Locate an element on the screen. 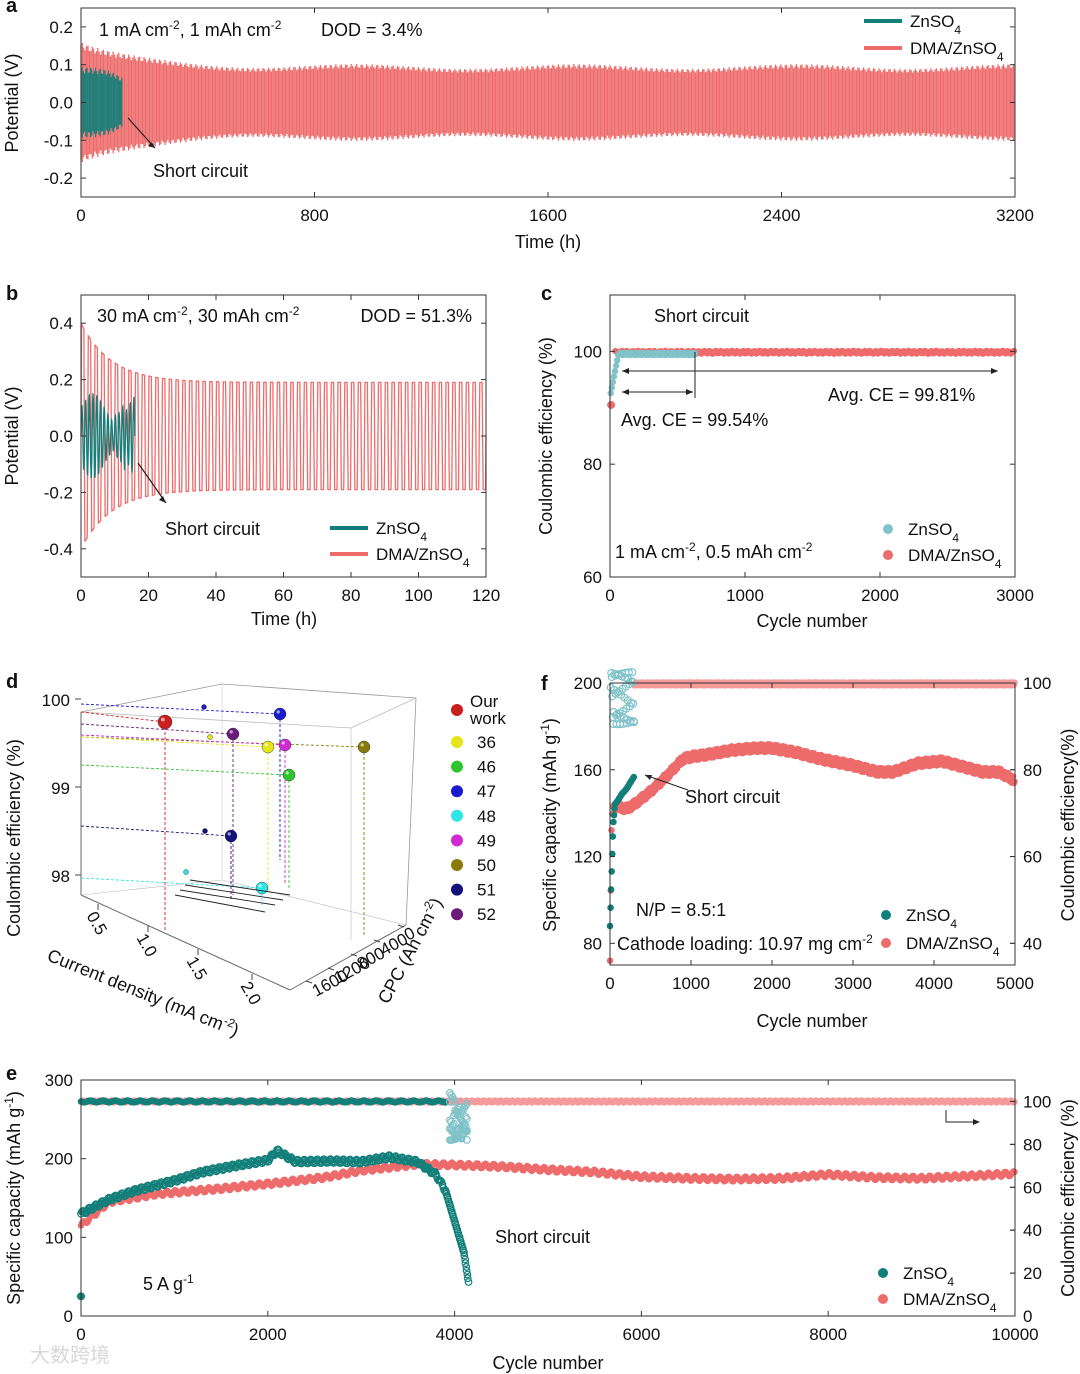 This screenshot has width=1080, height=1374. y-tick-label: 160 is located at coordinates (588, 770).